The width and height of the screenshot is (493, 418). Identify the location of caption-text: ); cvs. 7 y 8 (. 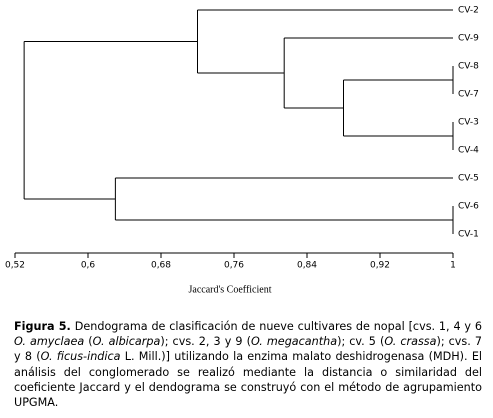
(248, 349).